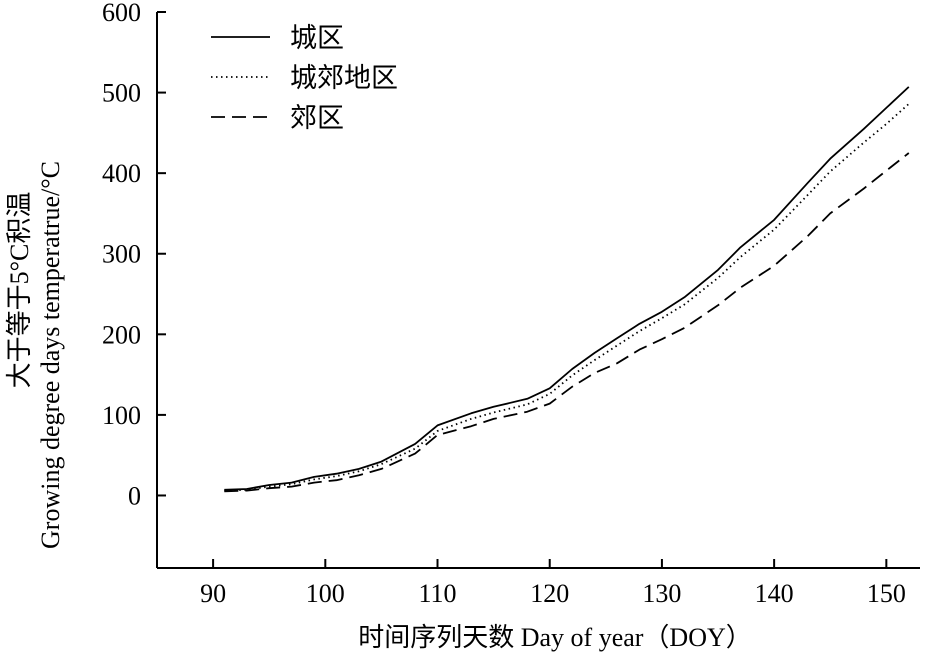 This screenshot has width=933, height=655. Describe the element at coordinates (121, 334) in the screenshot. I see `y-tick-label: 200` at that location.